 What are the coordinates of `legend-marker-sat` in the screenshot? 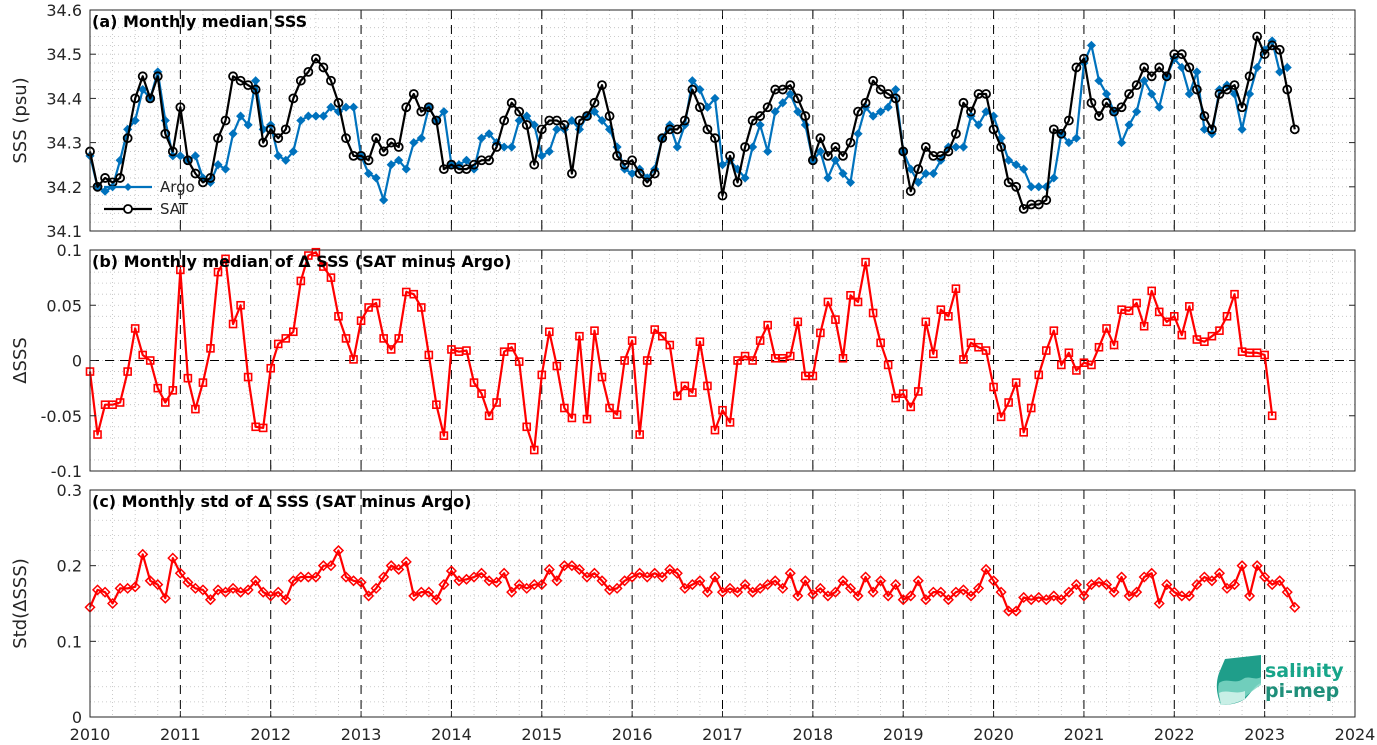 It's located at (128, 209).